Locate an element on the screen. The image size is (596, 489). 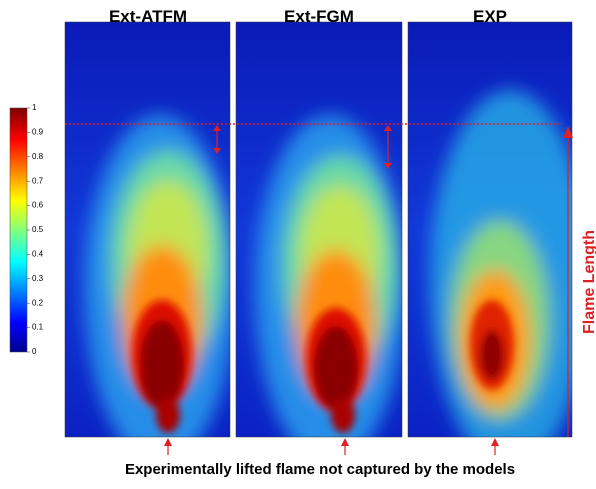
colorbar-tick-label: 0.9 is located at coordinates (38, 132).